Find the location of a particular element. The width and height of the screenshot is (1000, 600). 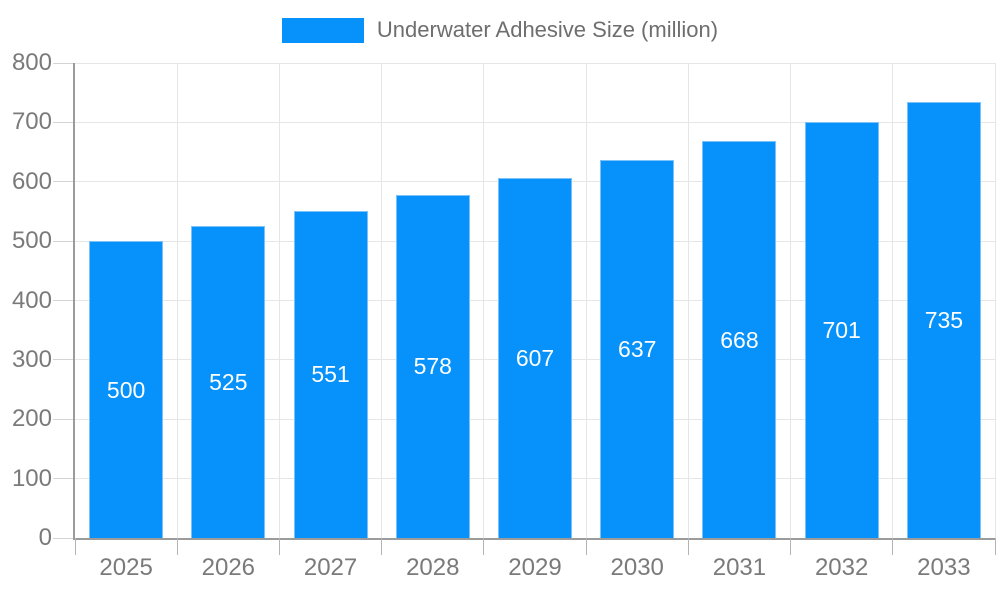

x-axis-label: 2032 is located at coordinates (841, 567).